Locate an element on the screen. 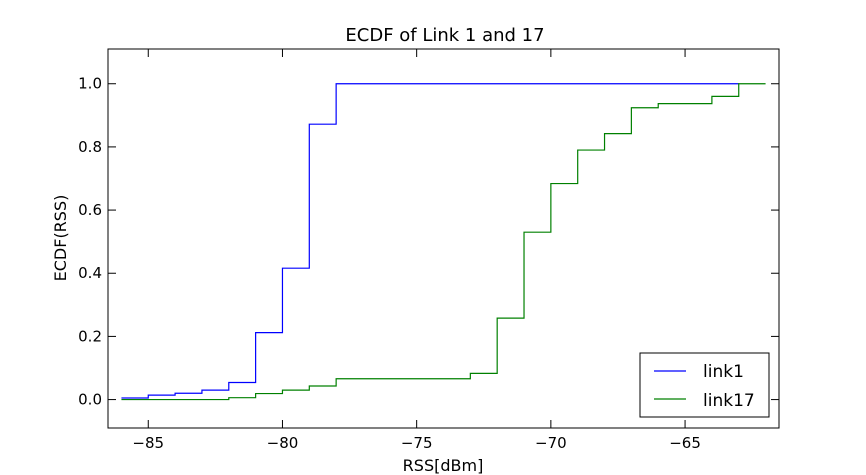 The height and width of the screenshot is (475, 866). y-tick-label: 0.0 is located at coordinates (90, 400).